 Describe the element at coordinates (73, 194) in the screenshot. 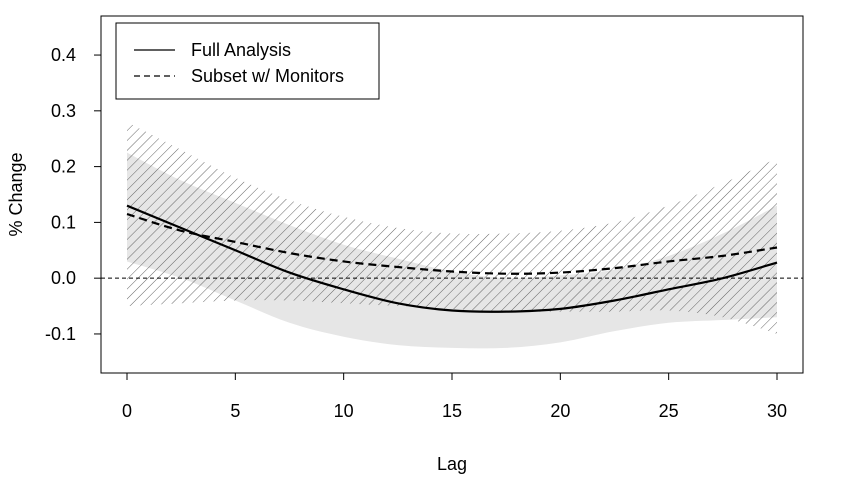

I see `y-axis: -0.1 0.0 0.1 0.2 0.3 0.4` at that location.